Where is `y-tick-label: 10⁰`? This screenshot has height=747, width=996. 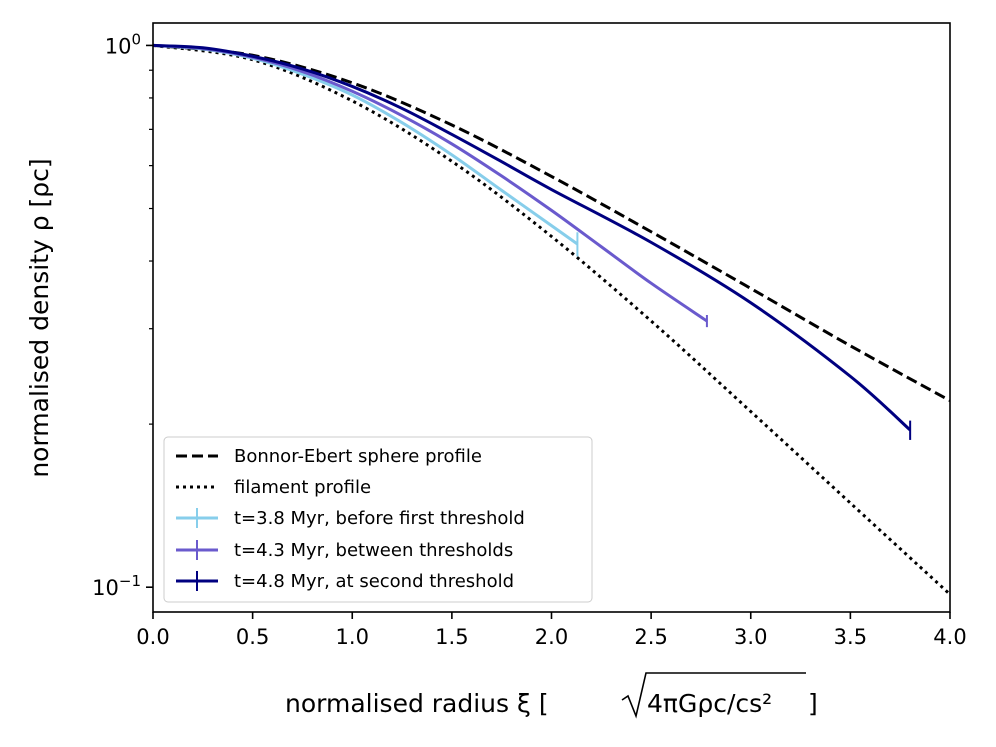 y-tick-label: 10⁰ is located at coordinates (123, 44).